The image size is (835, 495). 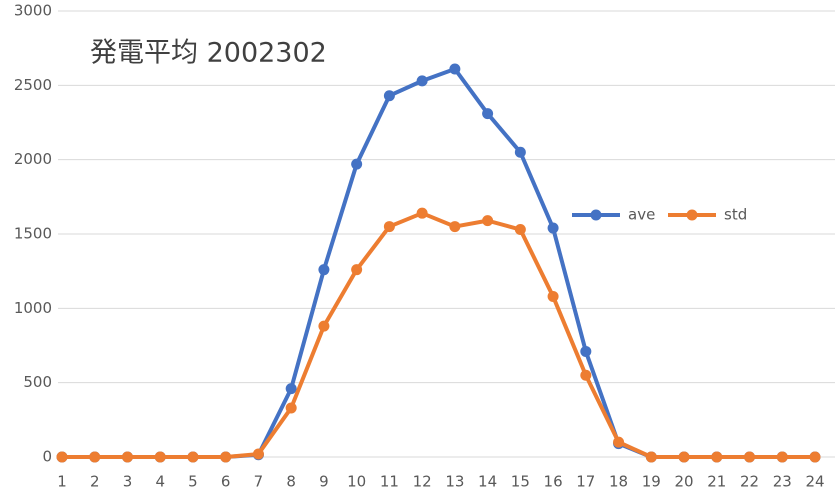 What do you see at coordinates (291, 482) in the screenshot?
I see `x-tick-label: 8` at bounding box center [291, 482].